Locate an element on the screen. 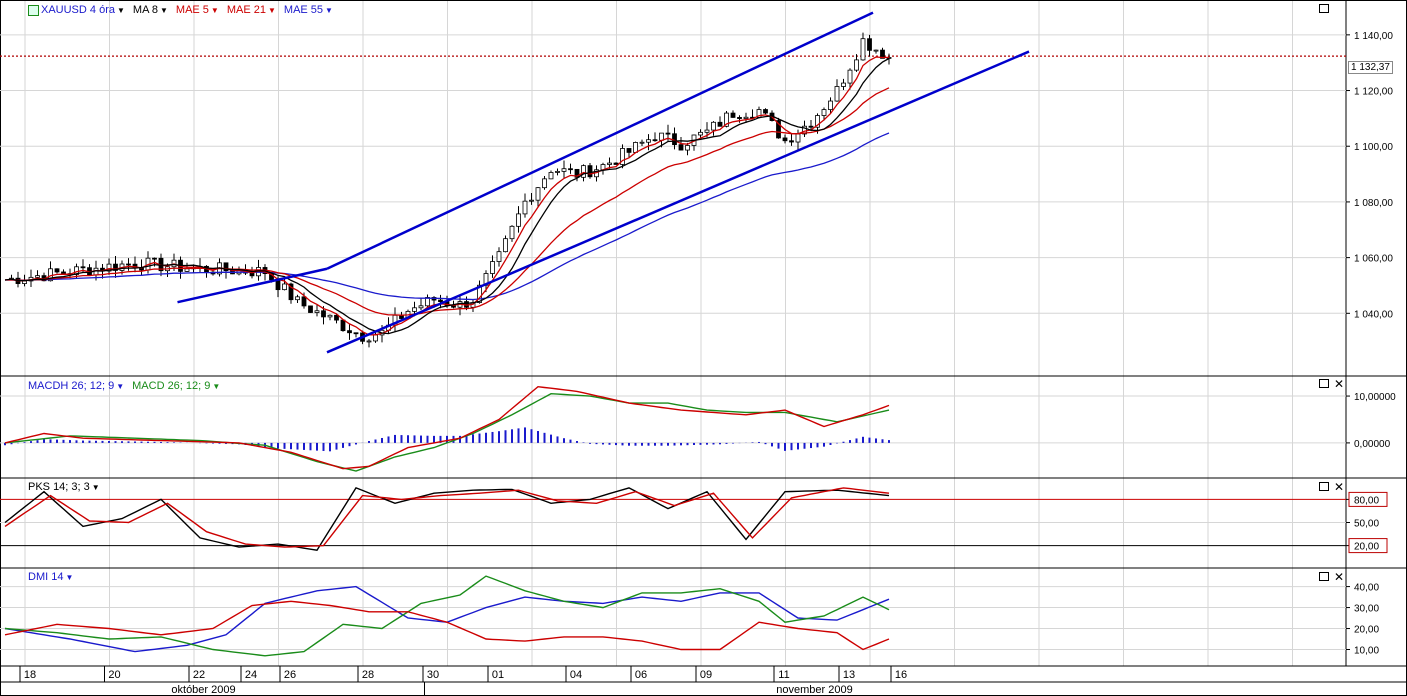 This screenshot has height=696, width=1407. indicator-macd: MACD 26; 12; 9 ▼ is located at coordinates (176, 386).